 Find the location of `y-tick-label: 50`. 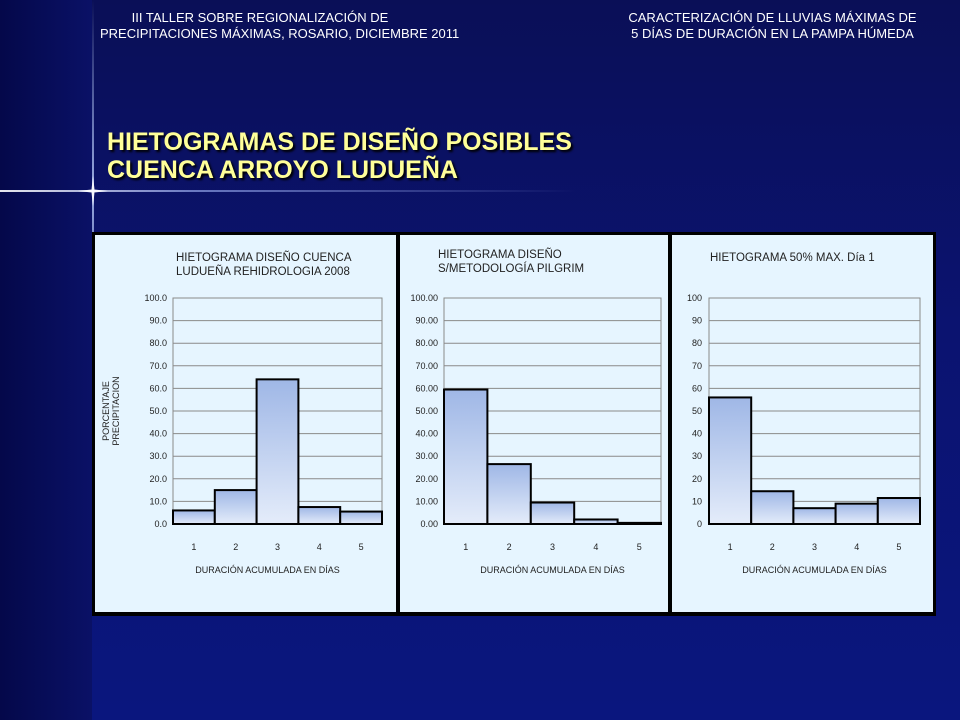

y-tick-label: 50 is located at coordinates (697, 411).